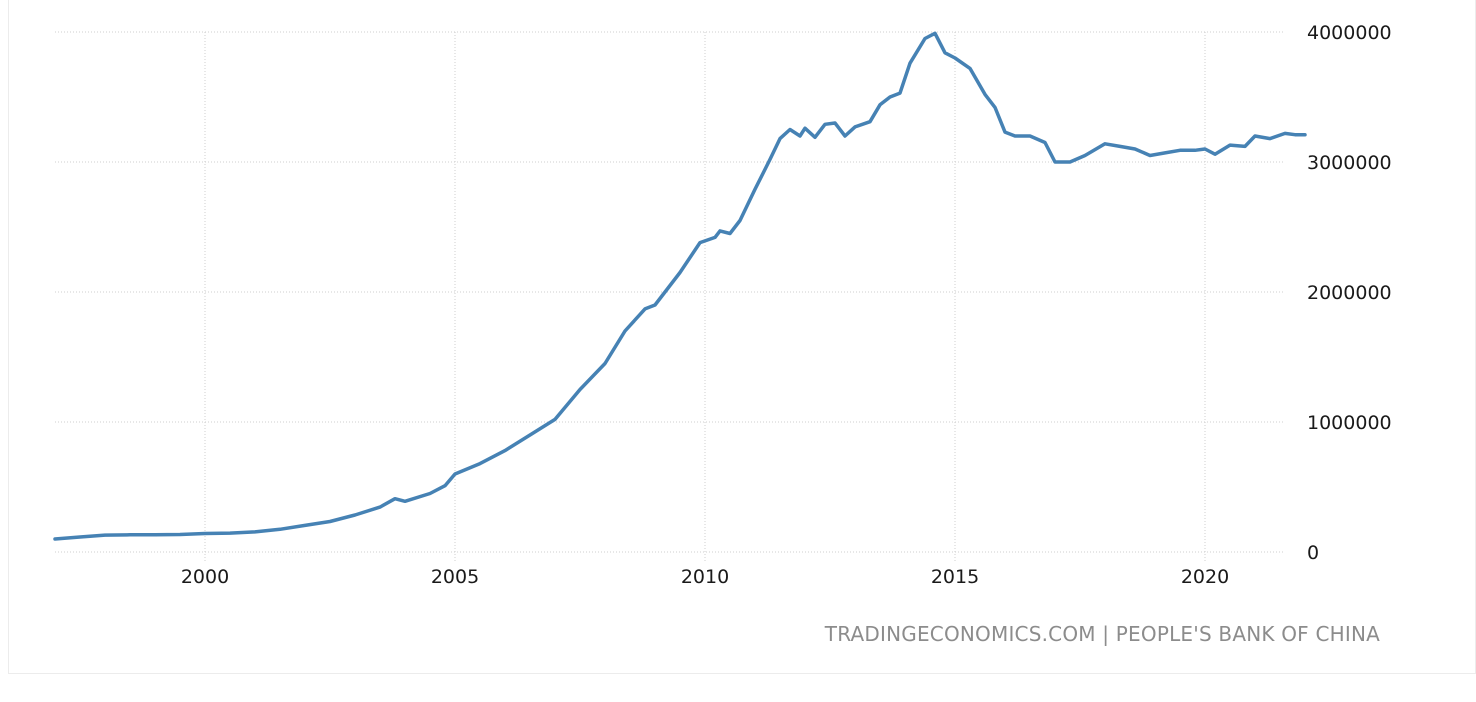 The height and width of the screenshot is (702, 1476). I want to click on x-tick-label: 2015, so click(955, 577).